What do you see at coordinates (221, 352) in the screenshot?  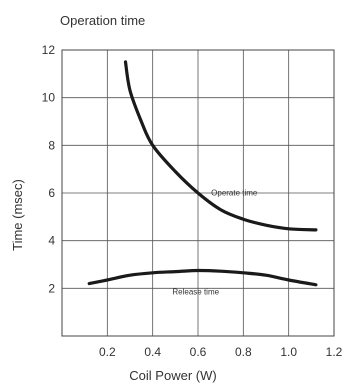 I see `x-tick-labels: 0.2 0.4 0.6 0.8 1.0 1.2` at bounding box center [221, 352].